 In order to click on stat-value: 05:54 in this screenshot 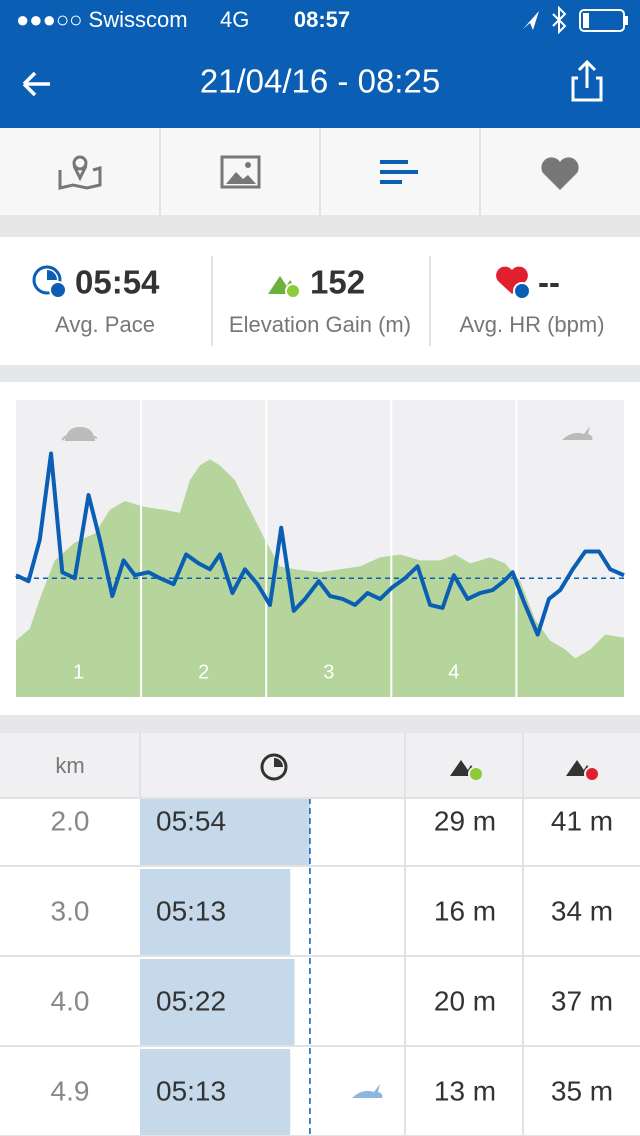, I will do `click(117, 282)`.